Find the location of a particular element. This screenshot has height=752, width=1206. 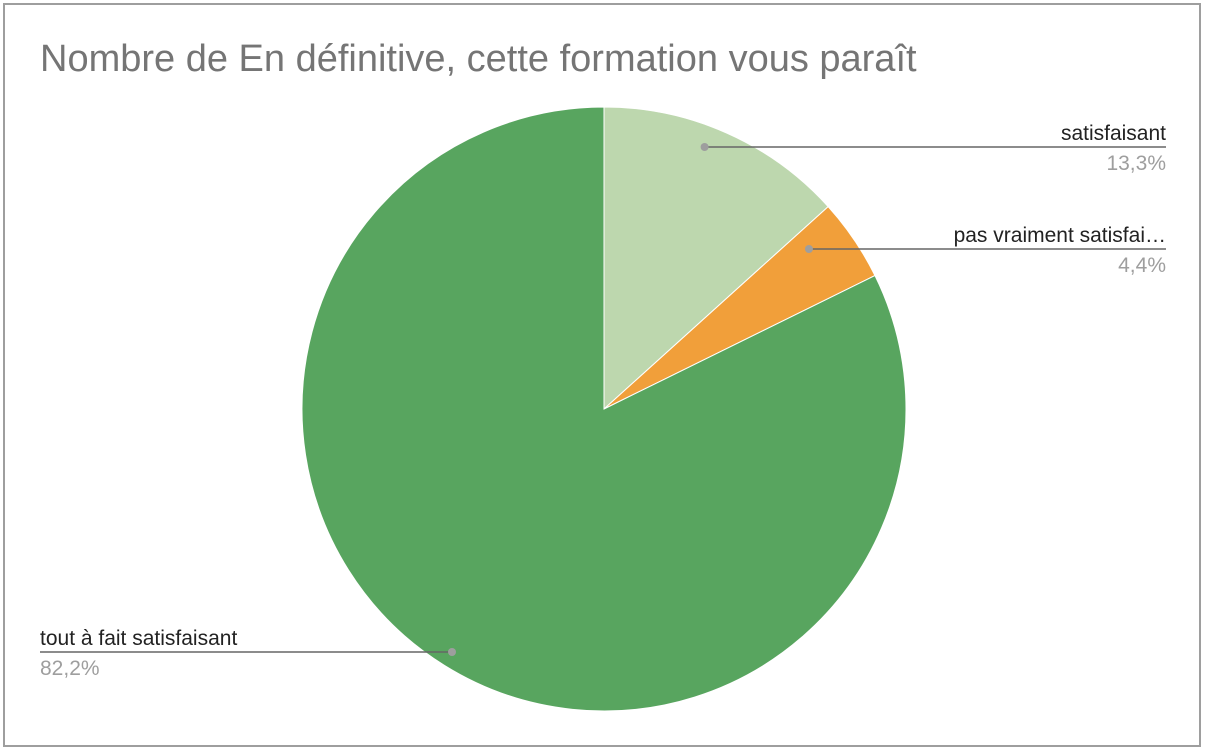

slice-label-tout-a-fait-satisfaisant: tout à fait satisfaisant is located at coordinates (138, 638).